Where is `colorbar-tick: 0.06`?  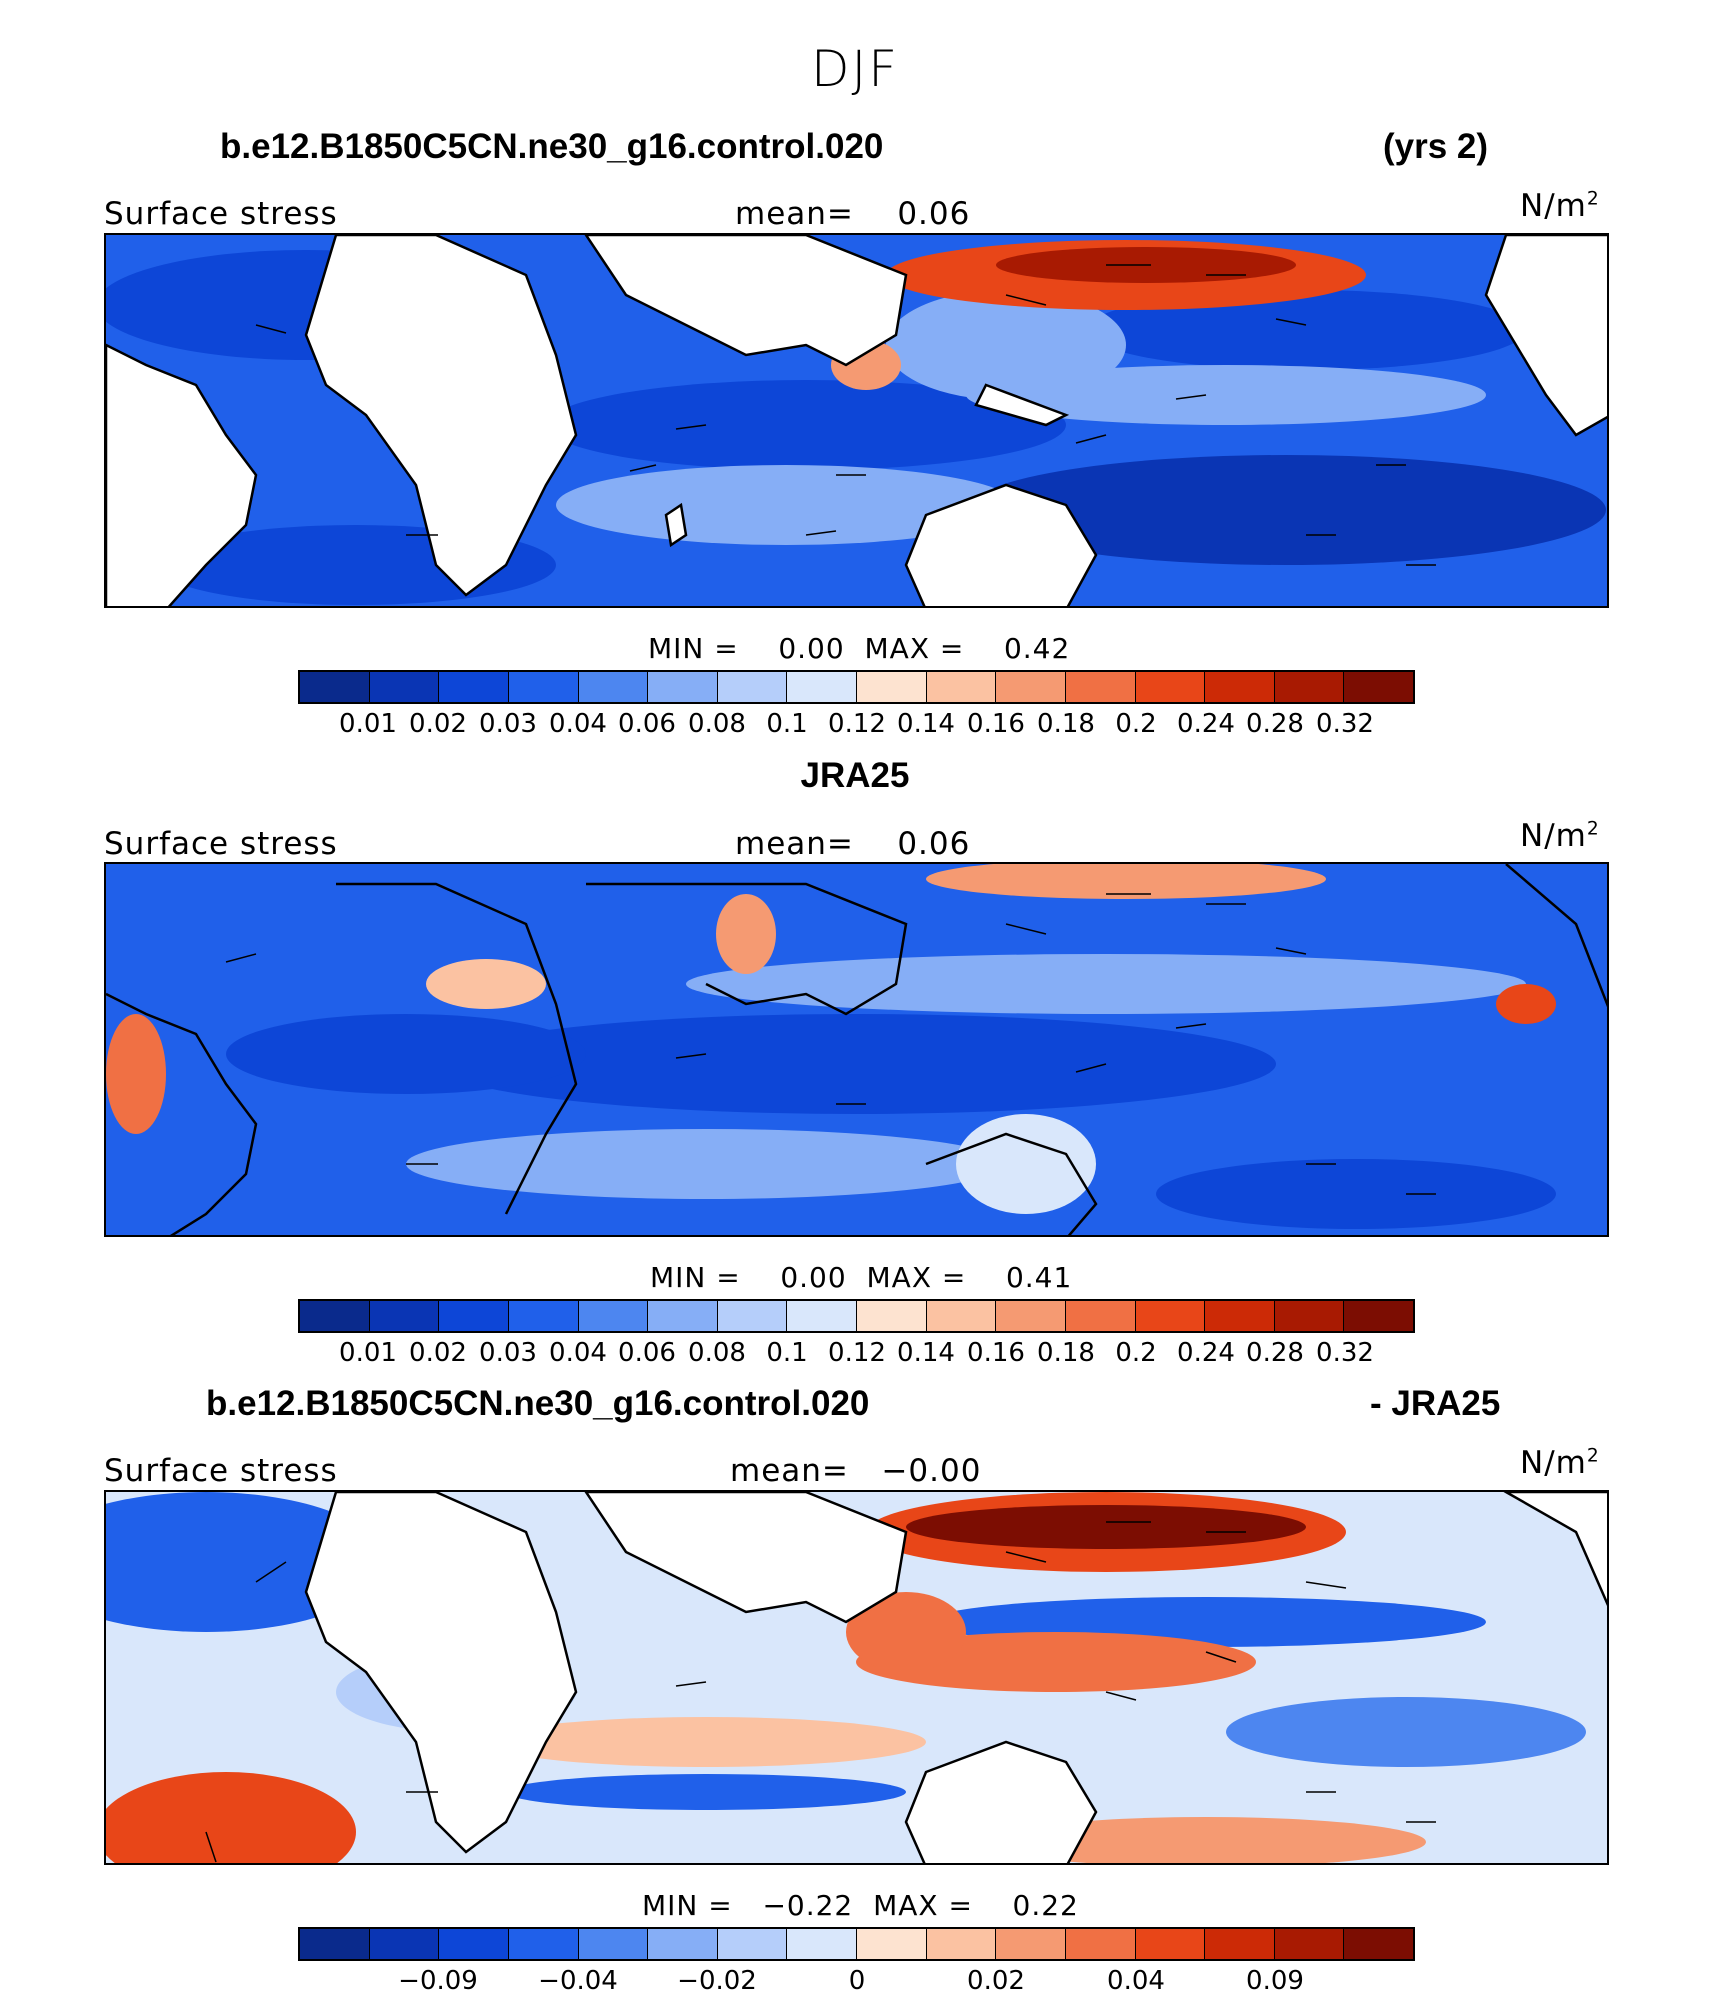 colorbar-tick: 0.06 is located at coordinates (647, 1353).